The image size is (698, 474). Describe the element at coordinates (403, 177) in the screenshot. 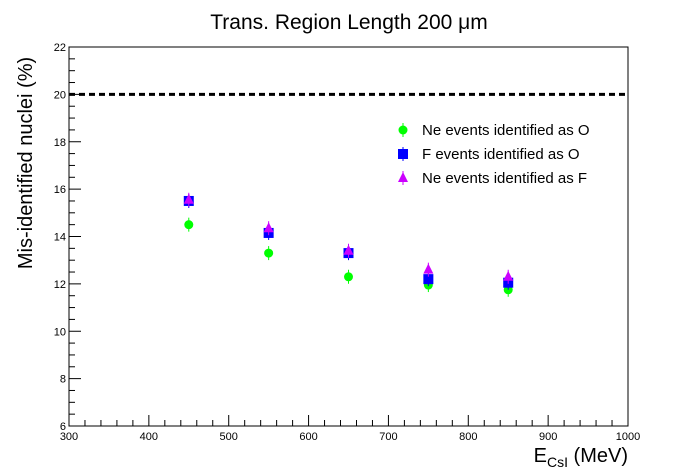

I see `legend-marker-triangle` at that location.